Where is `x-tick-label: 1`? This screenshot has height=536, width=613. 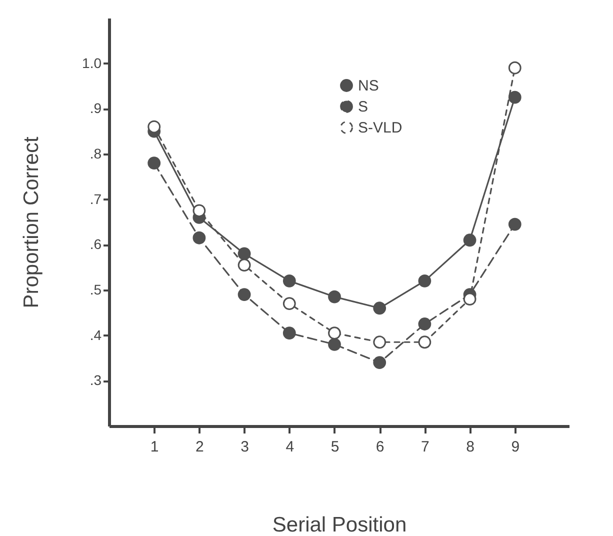 x-tick-label: 1 is located at coordinates (154, 447).